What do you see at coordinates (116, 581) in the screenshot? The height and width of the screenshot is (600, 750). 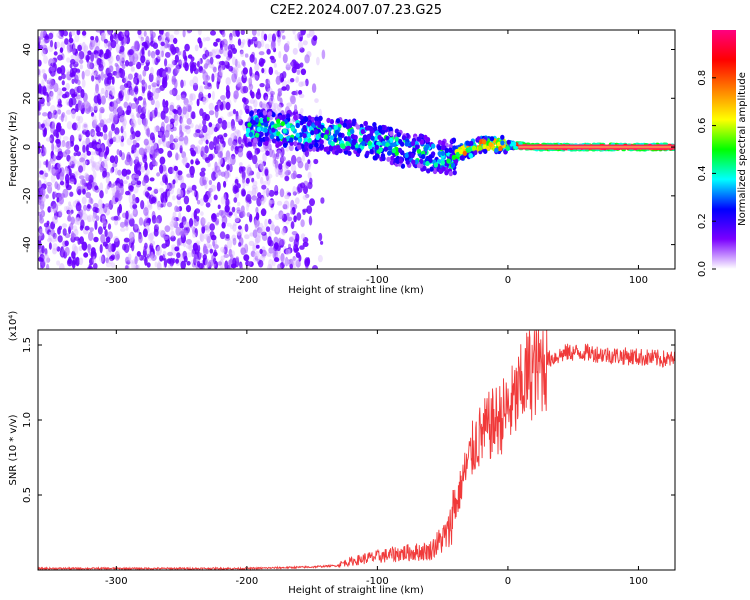 I see `x-tick-label: -300` at bounding box center [116, 581].